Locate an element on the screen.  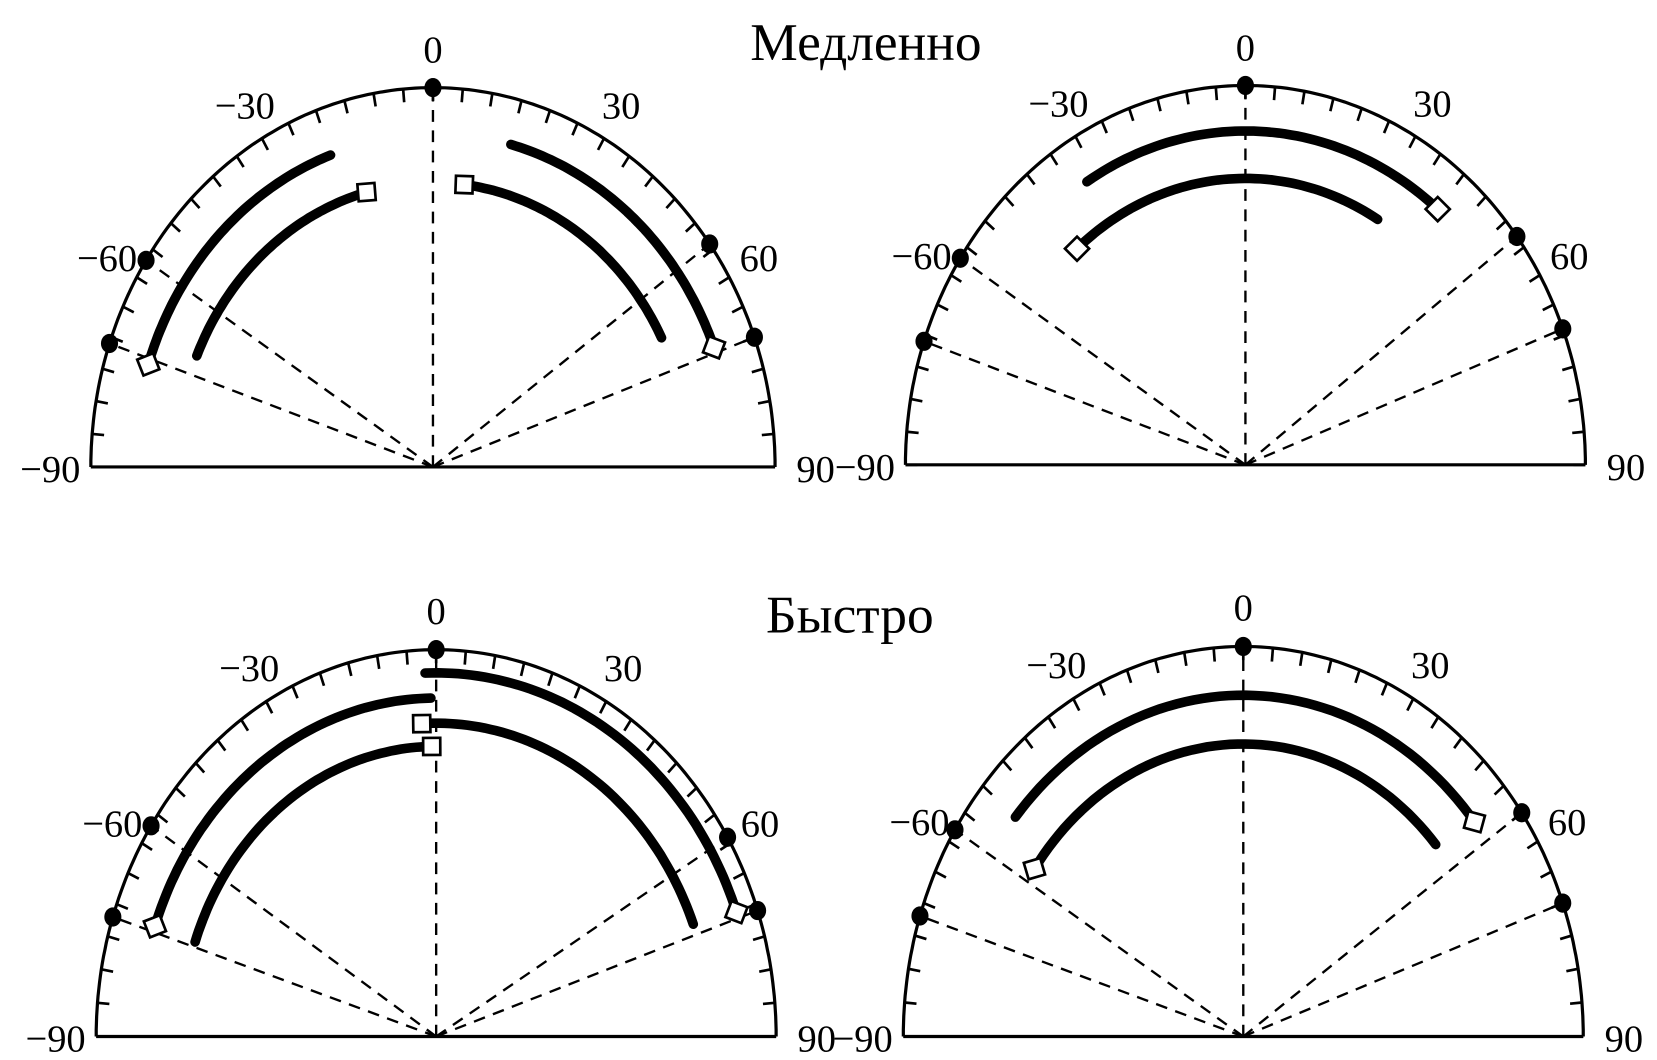
tick-label: 30 is located at coordinates (621, 106).